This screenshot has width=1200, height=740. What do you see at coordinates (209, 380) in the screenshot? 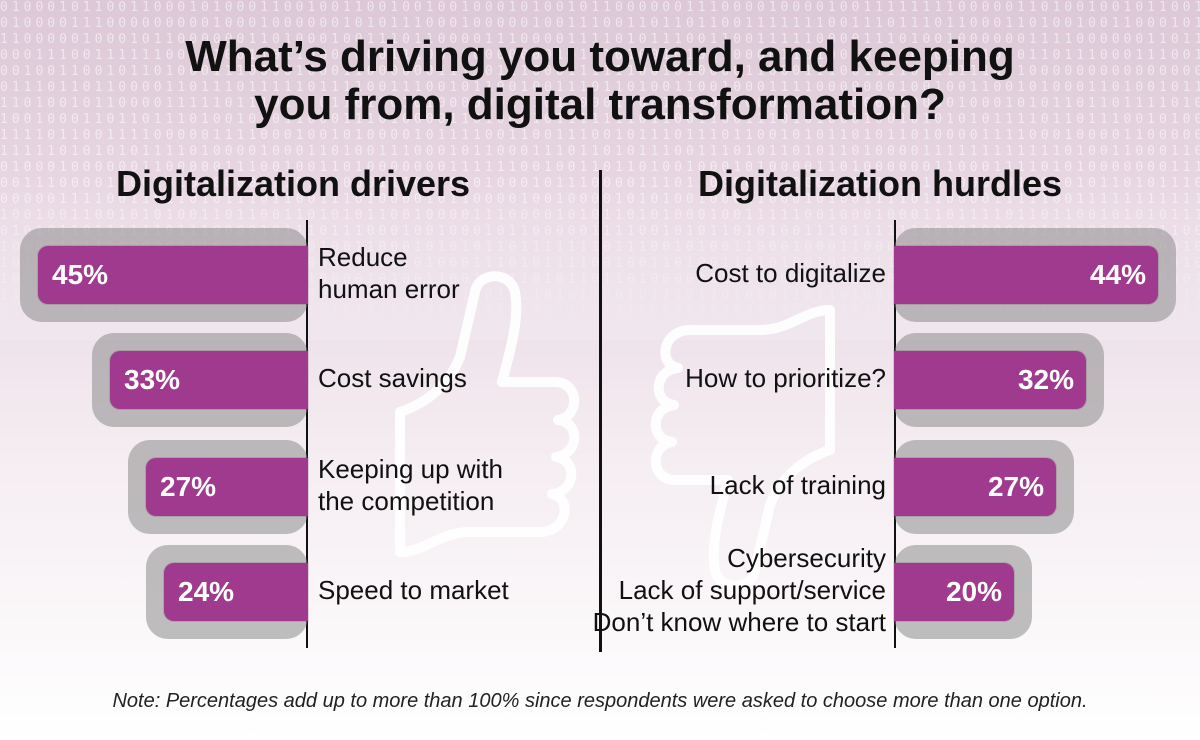
I see `bar: 33%` at bounding box center [209, 380].